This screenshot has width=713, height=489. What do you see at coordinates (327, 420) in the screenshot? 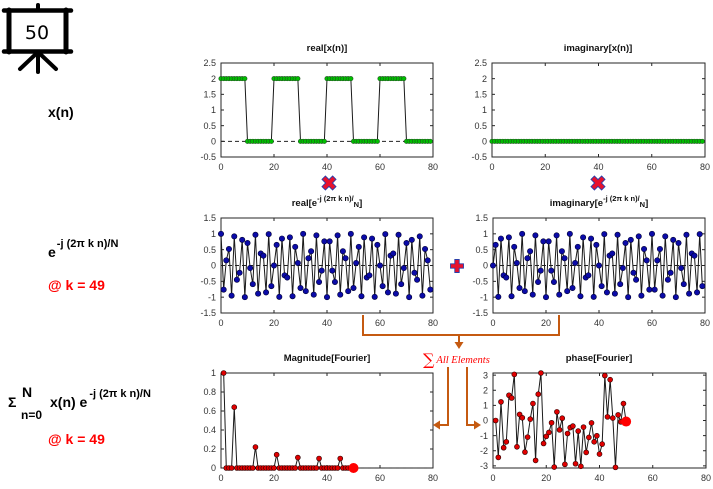
I see `plot-frame` at bounding box center [327, 420].